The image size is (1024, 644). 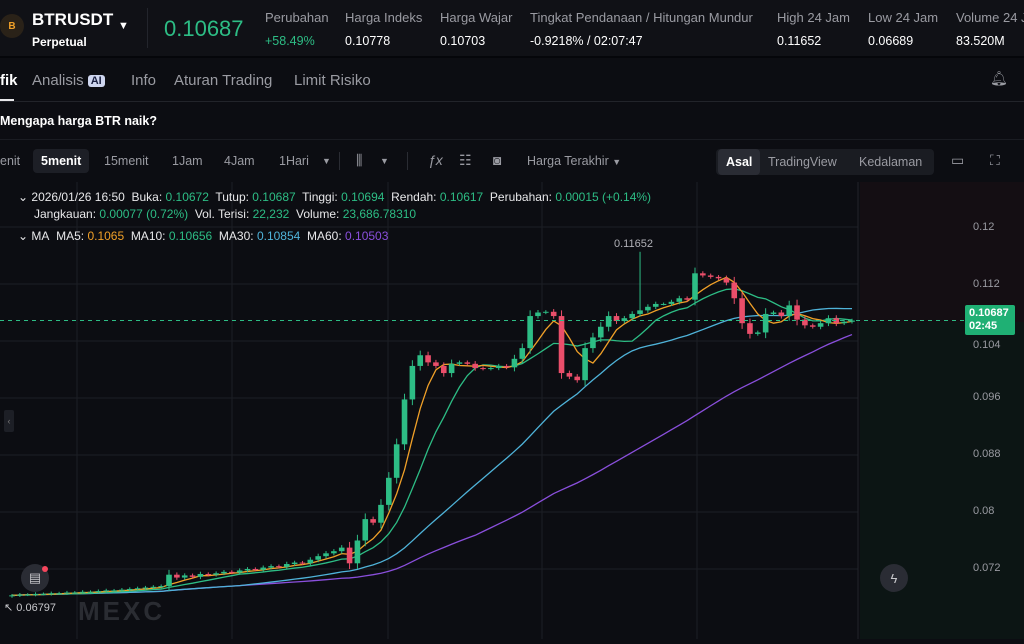 I want to click on calendar-icon: ▤, so click(x=35, y=578).